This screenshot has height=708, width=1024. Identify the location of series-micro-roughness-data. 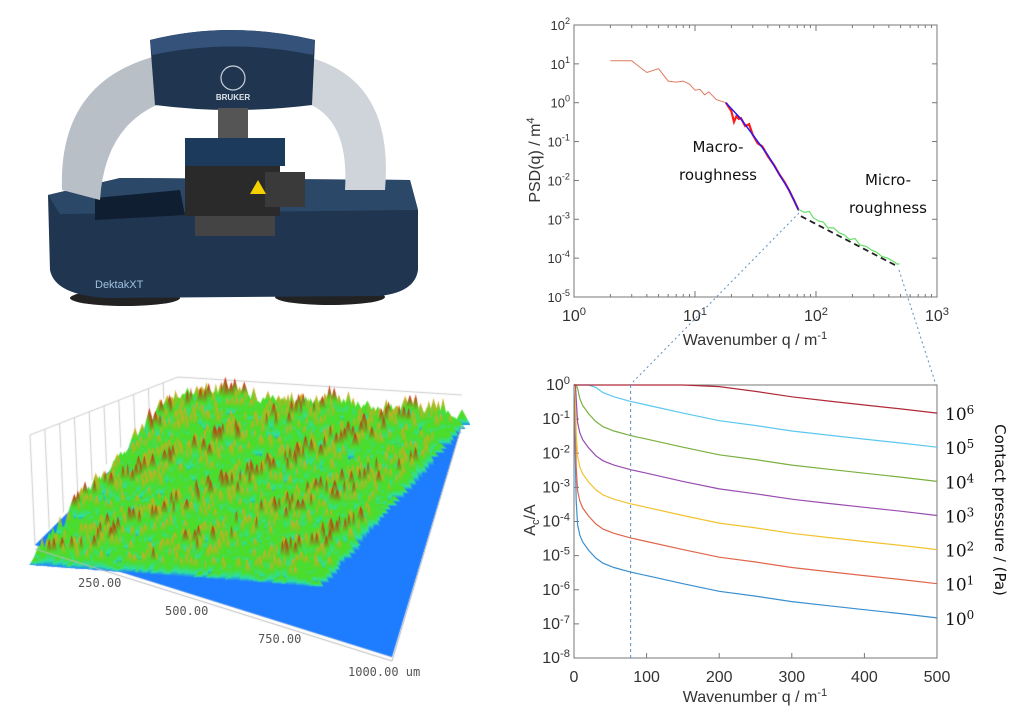
(849, 236).